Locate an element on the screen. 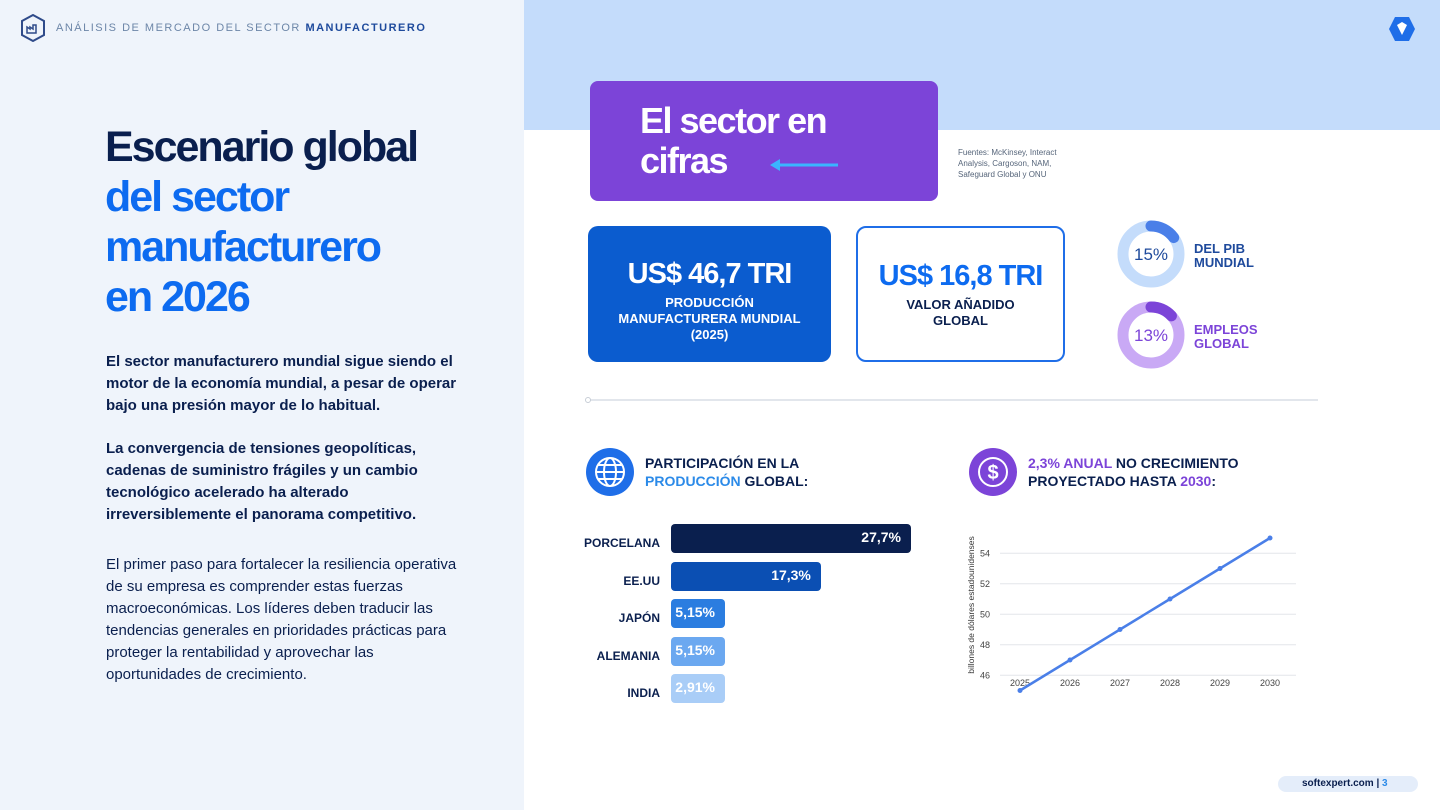 This screenshot has width=1440, height=810. section-heading-box: El sector en cifras is located at coordinates (764, 141).